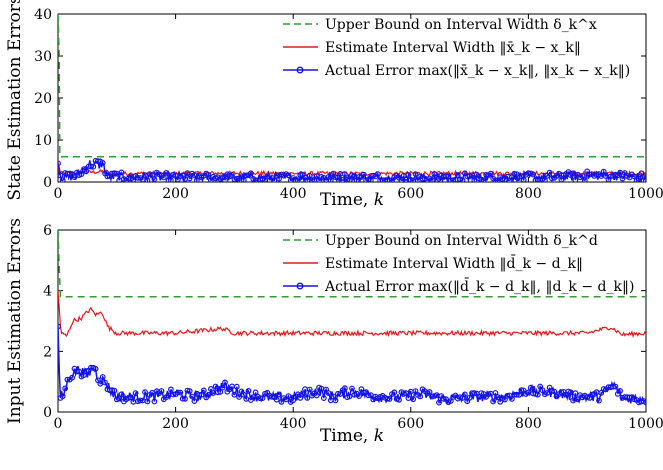 This screenshot has width=663, height=470. I want to click on legend-item: Upper Bound on Interval Width δ_k^d, so click(440, 241).